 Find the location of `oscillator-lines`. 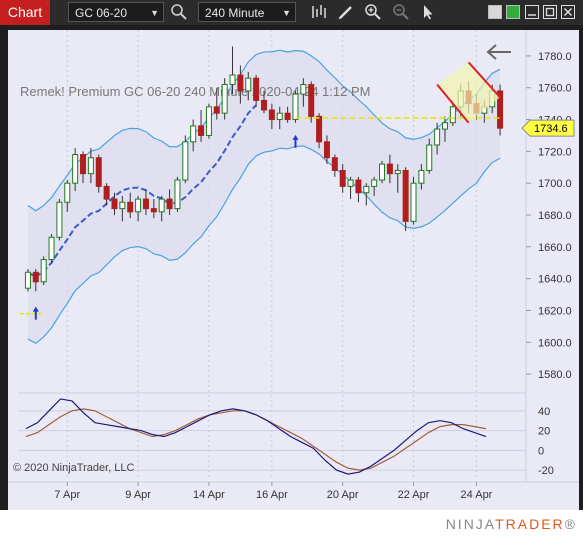

oscillator-lines is located at coordinates (256, 436).